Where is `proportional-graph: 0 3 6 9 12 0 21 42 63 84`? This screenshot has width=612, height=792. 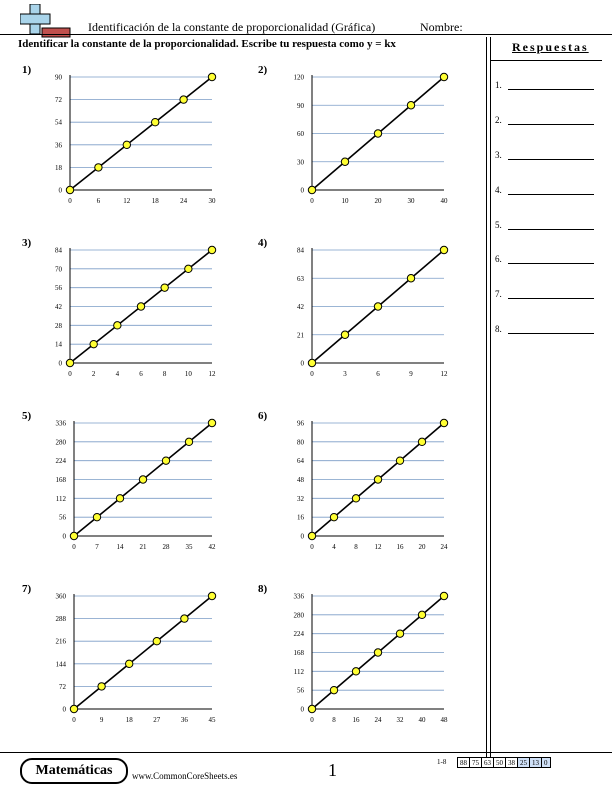
proportional-graph: 0 3 6 9 12 0 21 42 63 84 is located at coordinates (373, 311).